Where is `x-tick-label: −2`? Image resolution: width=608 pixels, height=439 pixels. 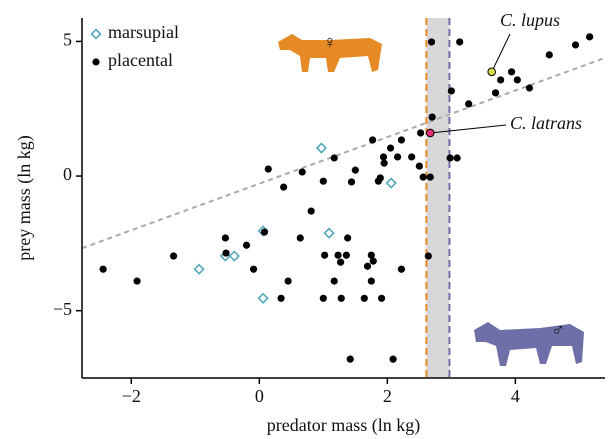 x-tick-label: −2 is located at coordinates (131, 396).